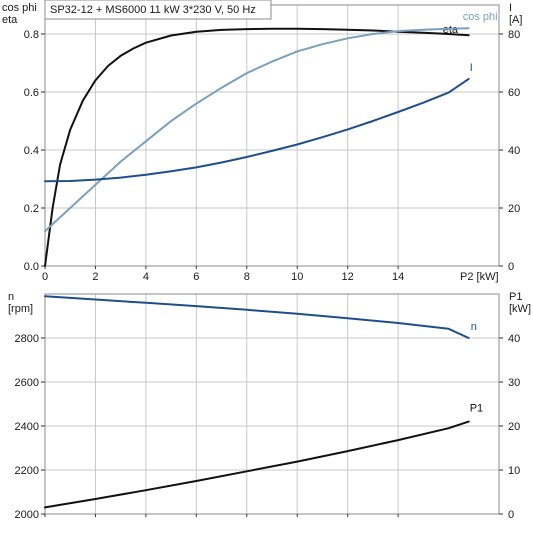  Describe the element at coordinates (479, 277) in the screenshot. I see `x-axis-label: P2 [kW]` at that location.